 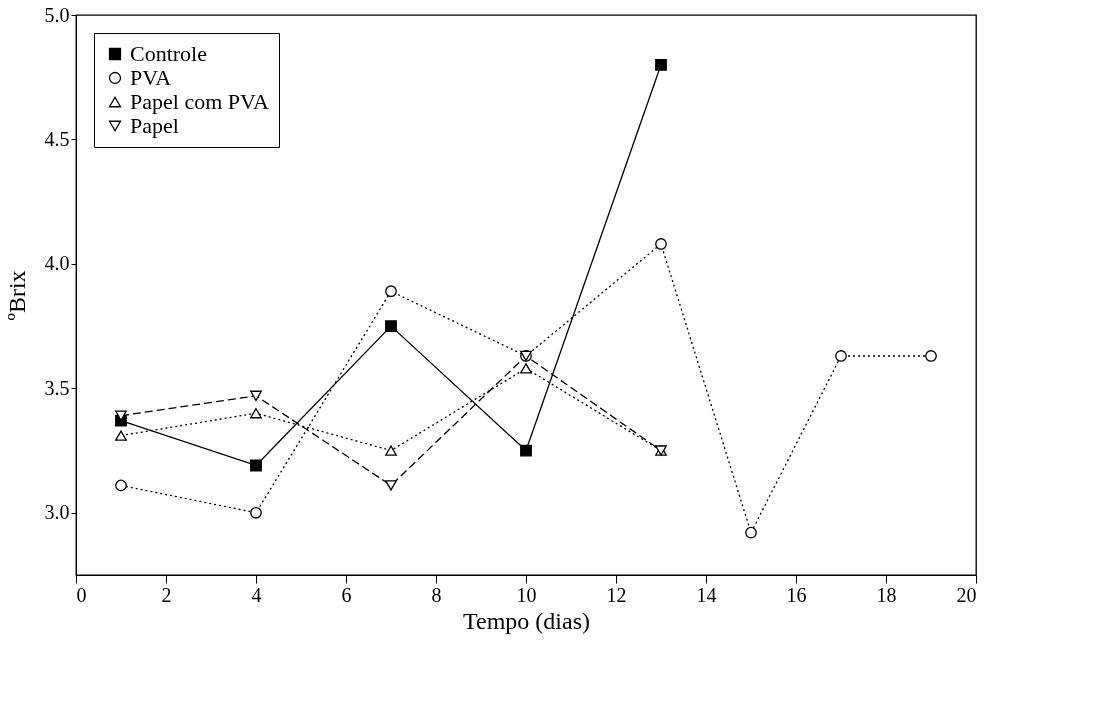 What do you see at coordinates (796, 594) in the screenshot?
I see `x-tick-label: 16` at bounding box center [796, 594].